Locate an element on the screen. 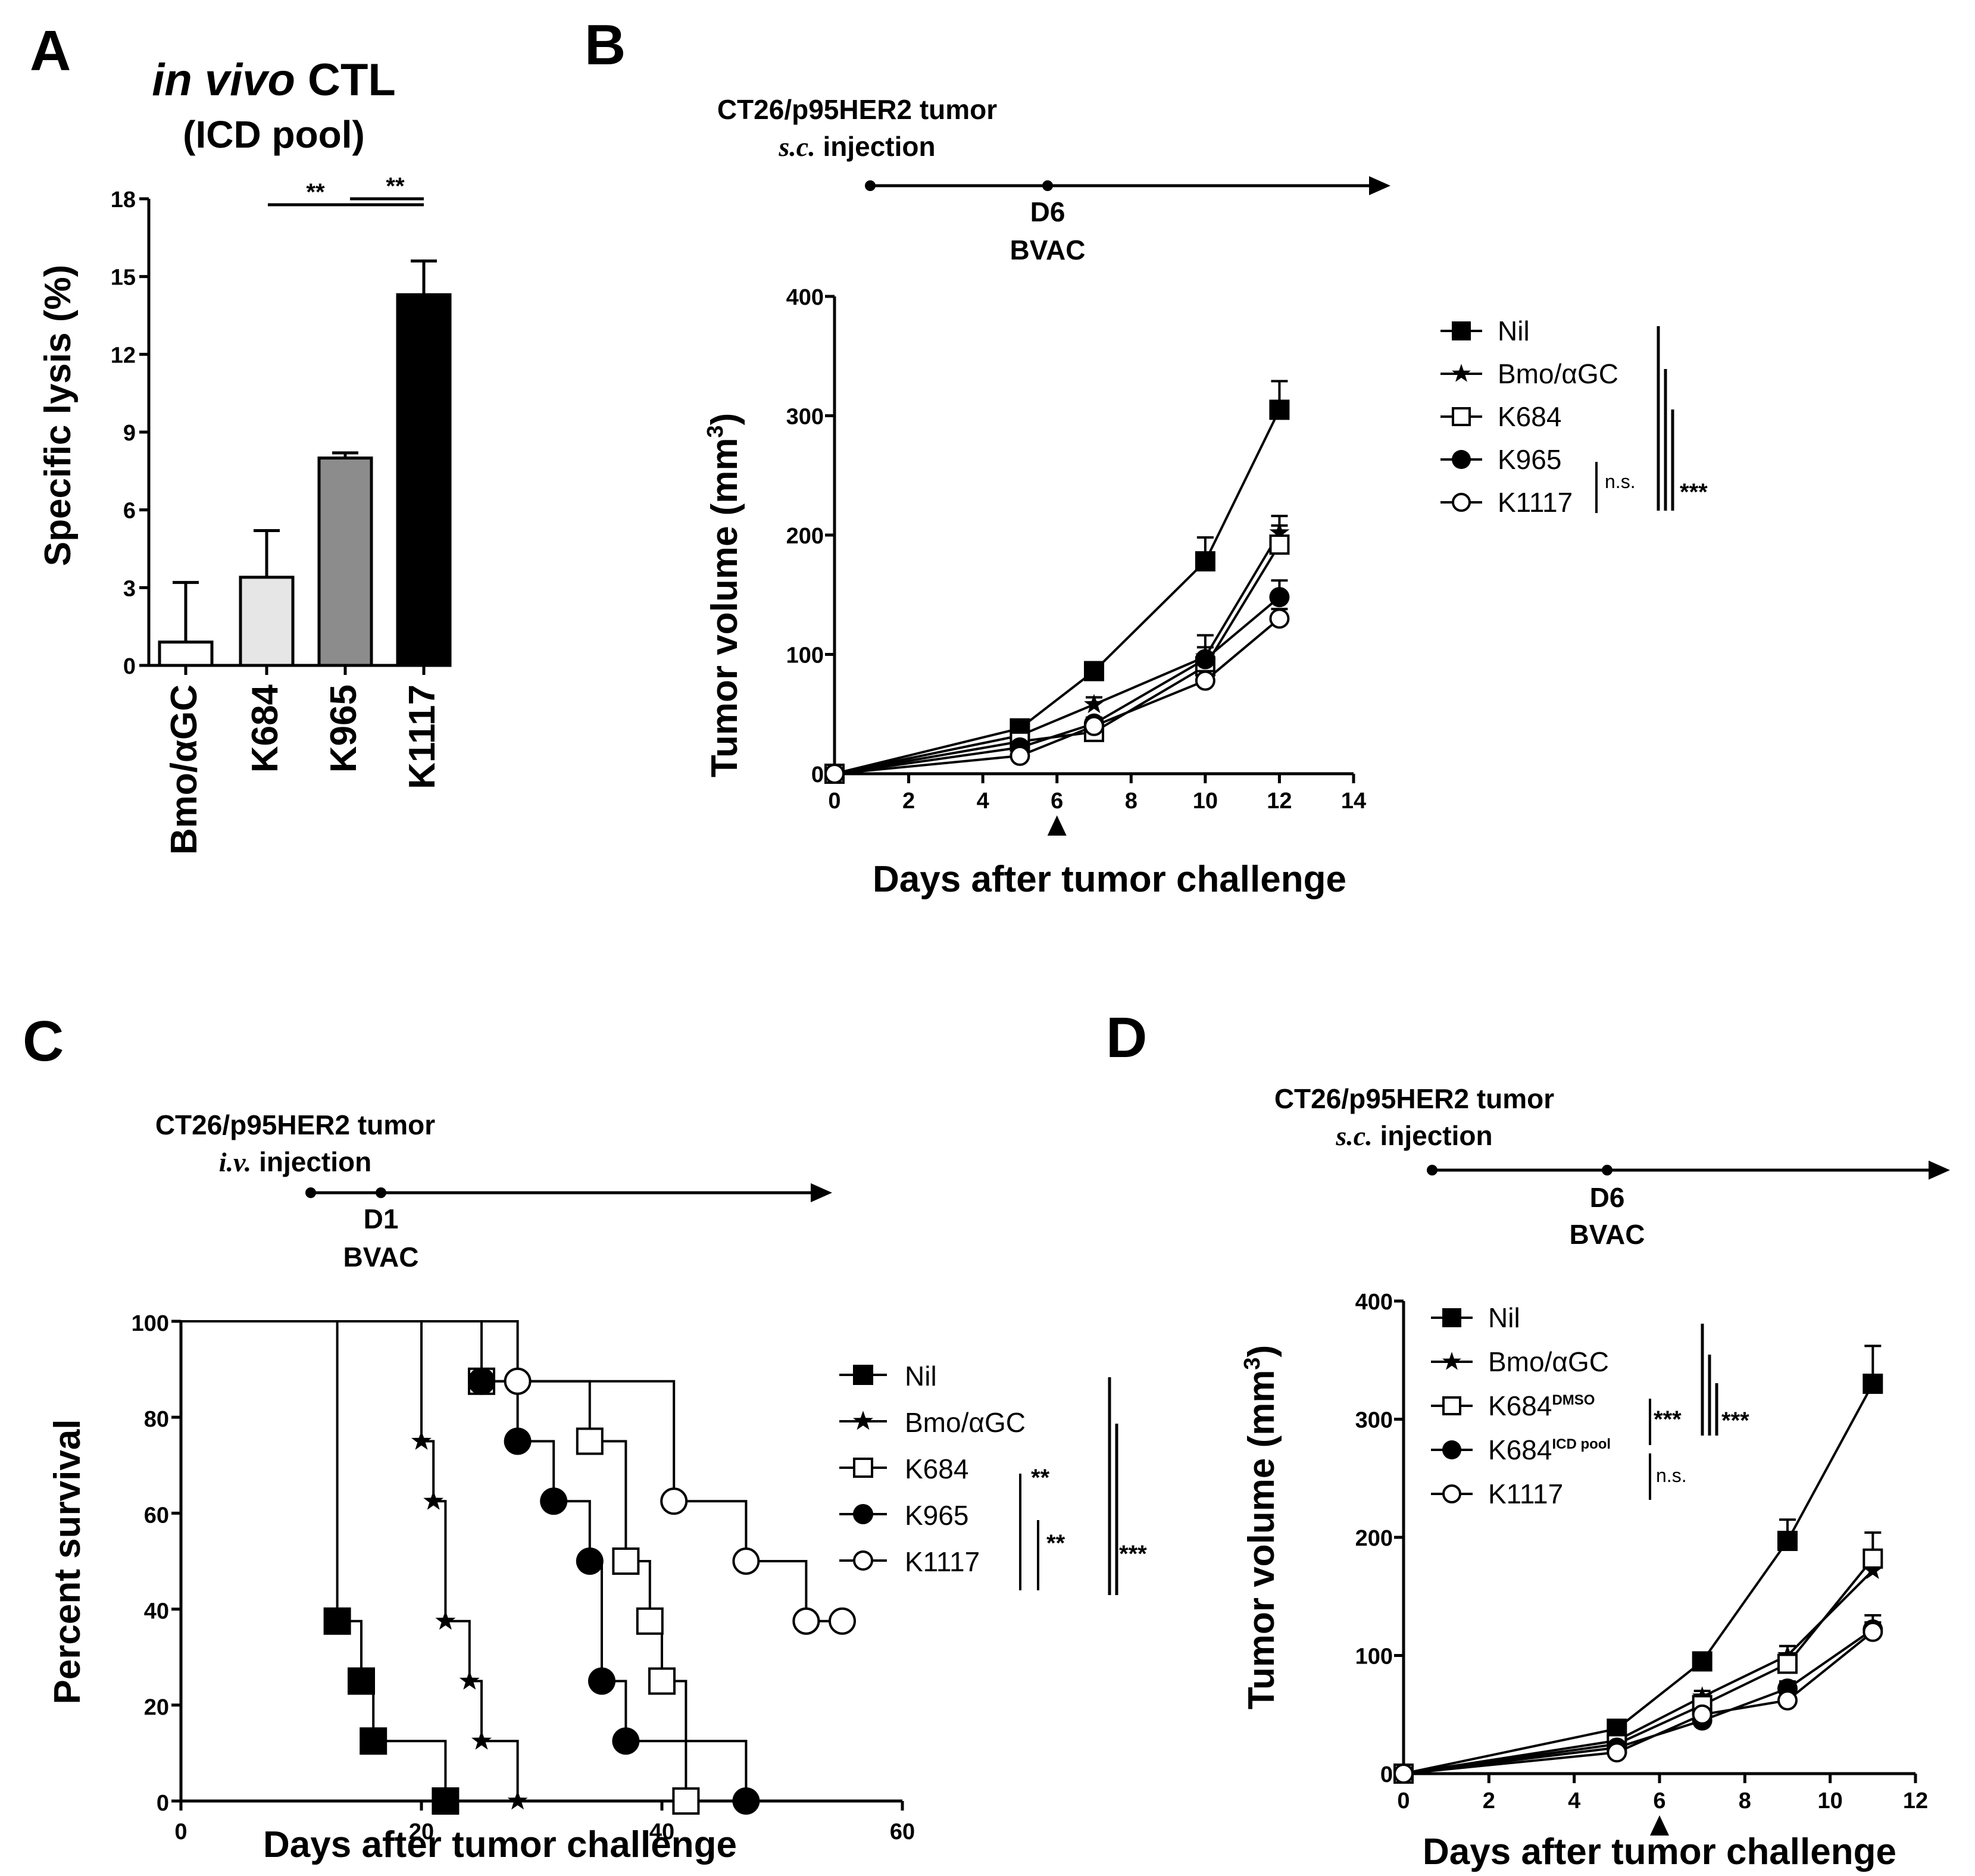 The width and height of the screenshot is (1975, 1876). panel-c-legend: Nil Bmo/αGC K684 K965 K1117 is located at coordinates (932, 1469).